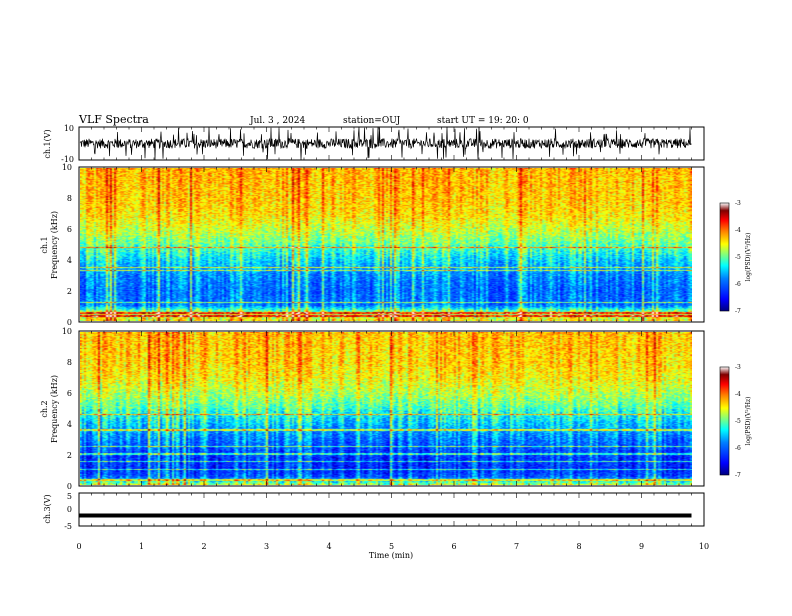 The image size is (792, 616). Describe the element at coordinates (69, 496) in the screenshot. I see `ch3-ytick-top: 5` at that location.